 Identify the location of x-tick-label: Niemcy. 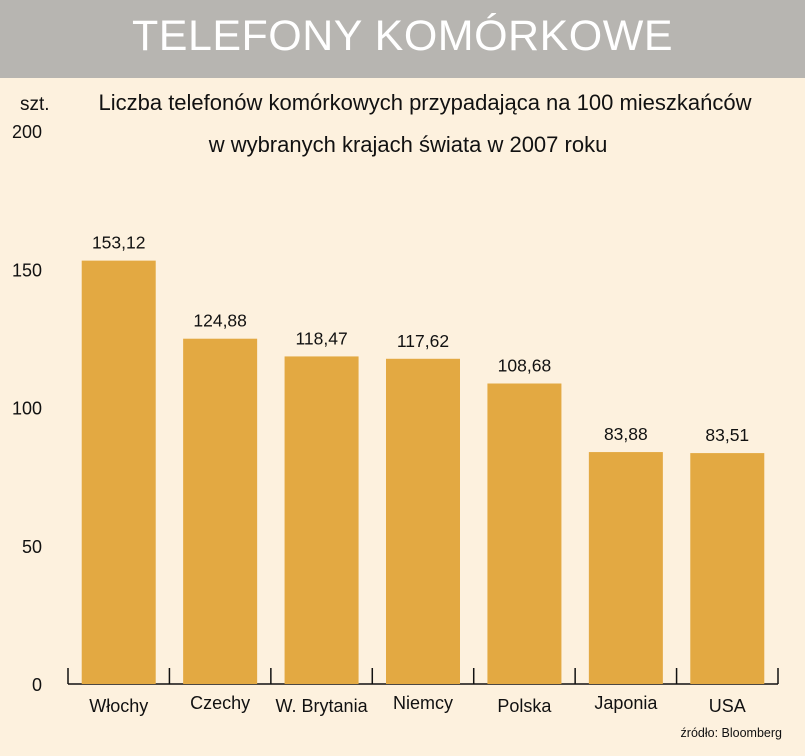
(423, 703).